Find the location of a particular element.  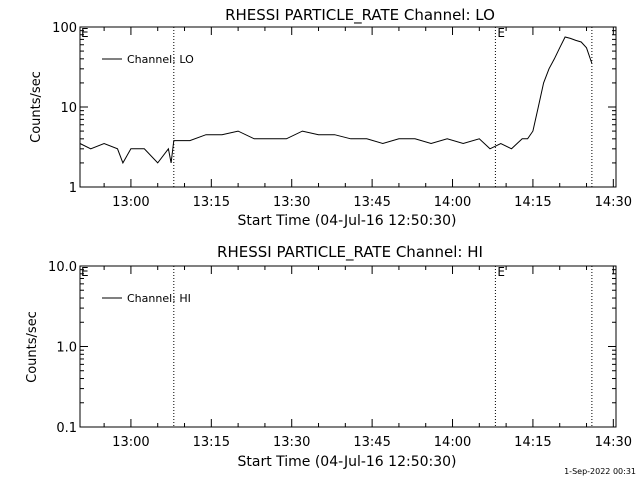

y-axis-label-lo: Counts/sec is located at coordinates (36, 107).